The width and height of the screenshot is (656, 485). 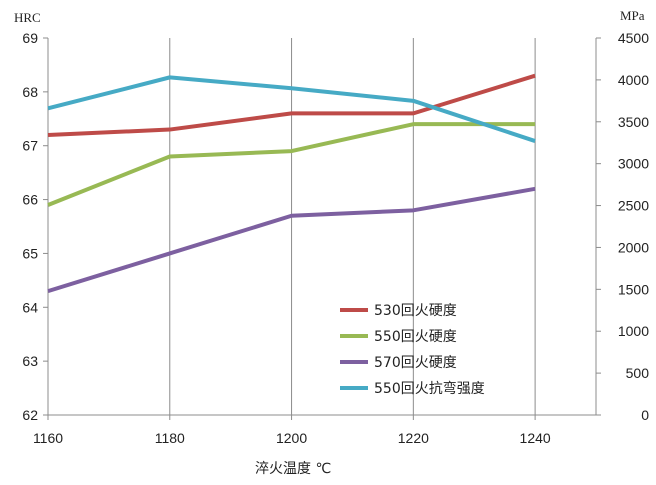 What do you see at coordinates (535, 438) in the screenshot?
I see `x-axis-tick-label: 1240` at bounding box center [535, 438].